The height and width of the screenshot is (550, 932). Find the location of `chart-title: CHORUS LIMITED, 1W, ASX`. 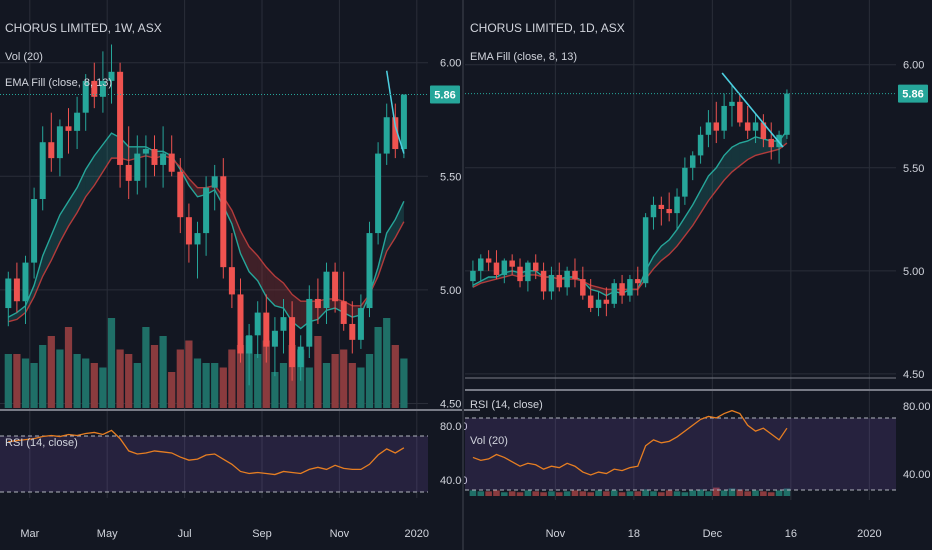

chart-title: CHORUS LIMITED, 1W, ASX is located at coordinates (83, 28).